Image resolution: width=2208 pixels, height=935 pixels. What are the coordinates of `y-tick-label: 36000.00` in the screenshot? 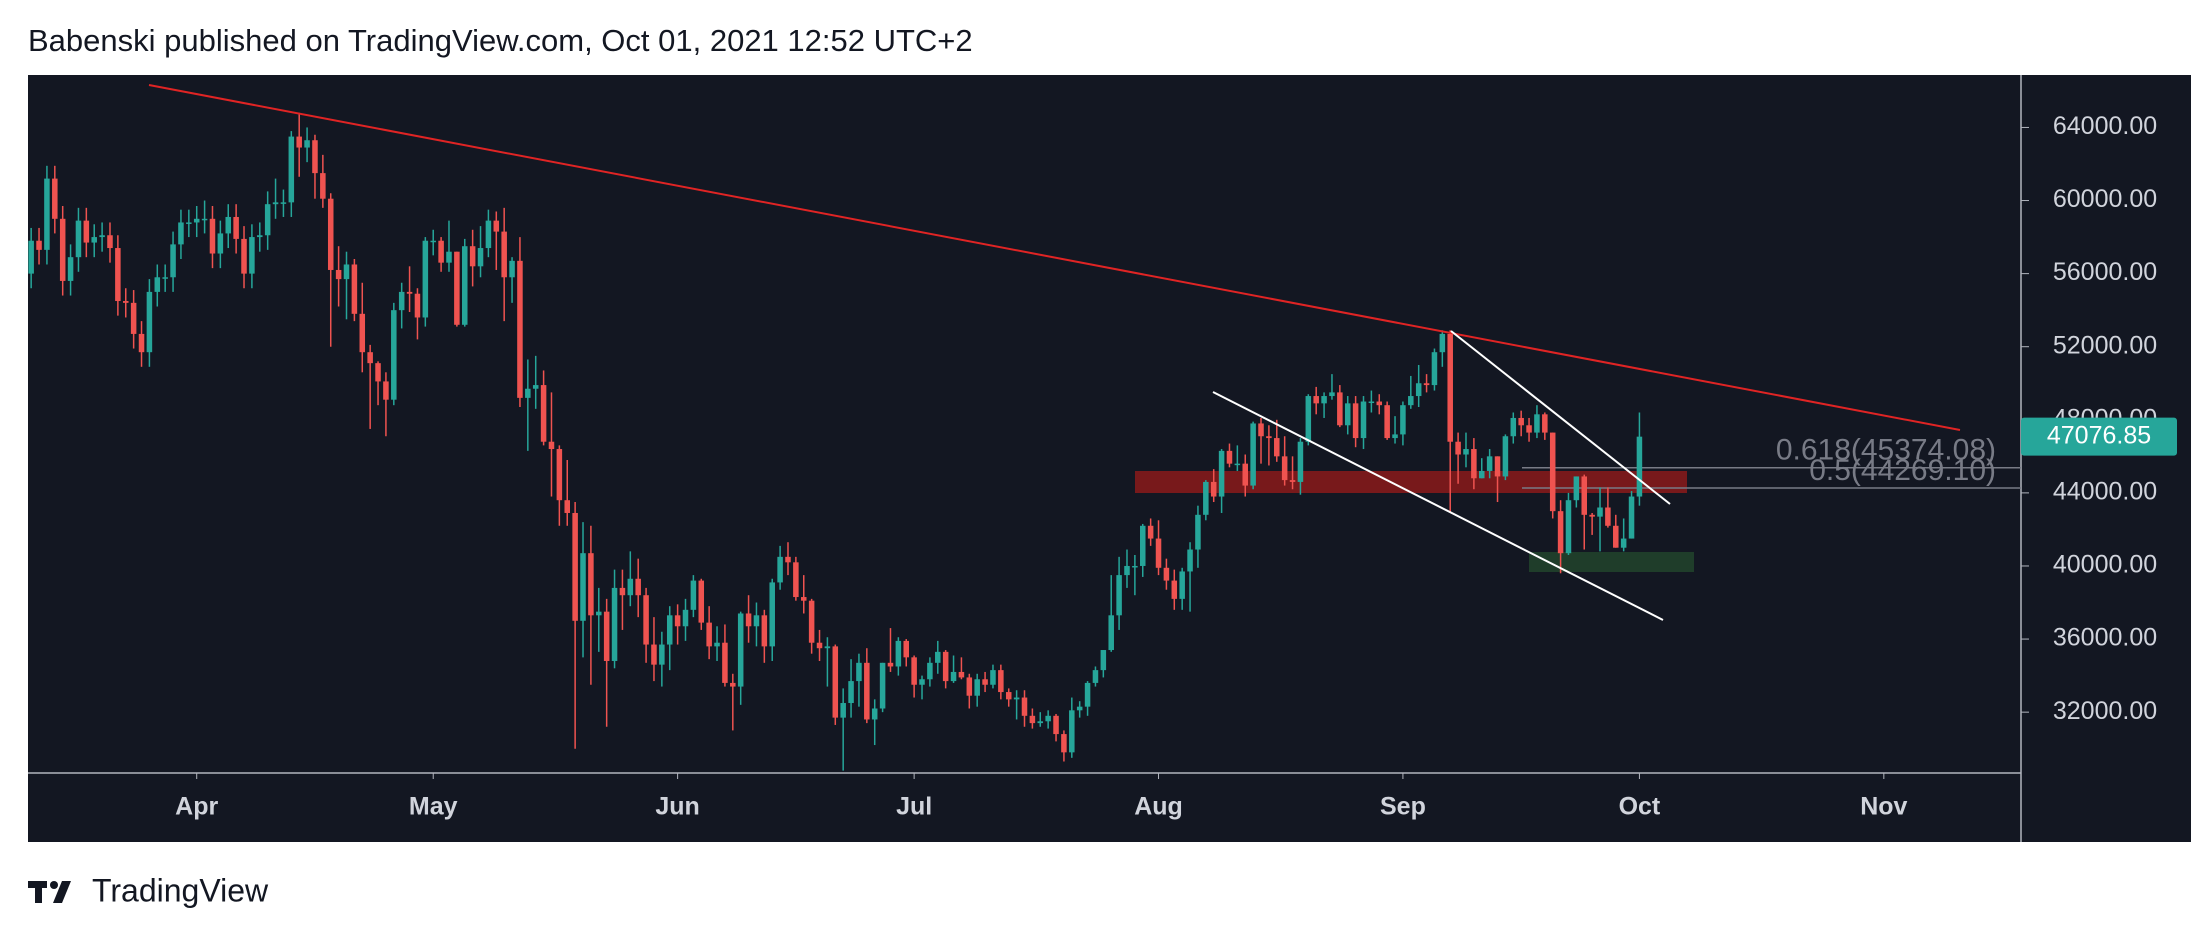 It's located at (2105, 638).